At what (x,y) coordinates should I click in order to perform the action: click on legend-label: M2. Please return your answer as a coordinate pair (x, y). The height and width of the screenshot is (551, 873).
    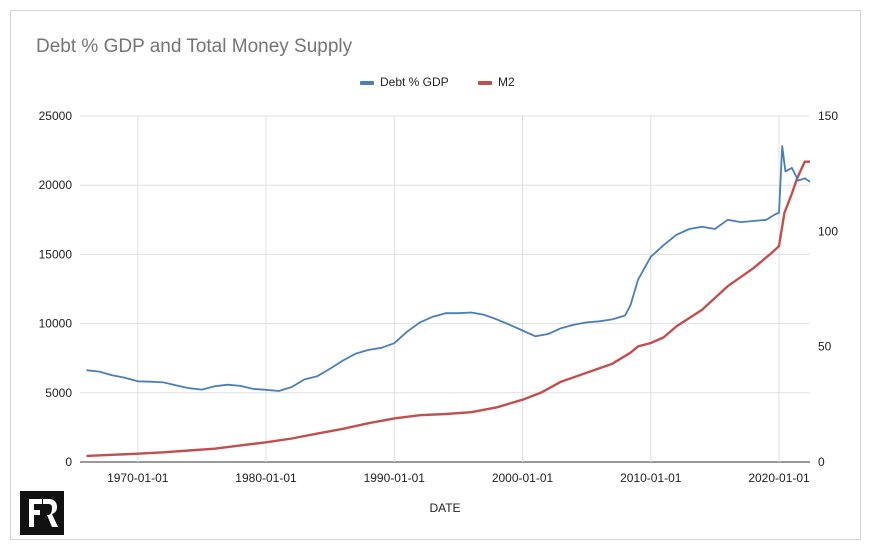
    Looking at the image, I should click on (506, 82).